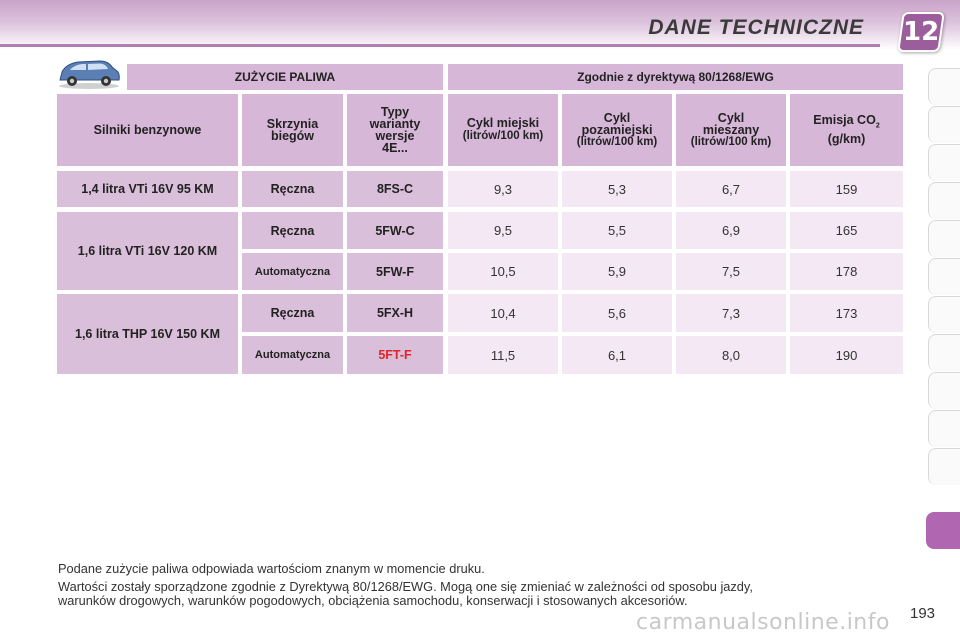 This screenshot has width=960, height=640. Describe the element at coordinates (731, 142) in the screenshot. I see `col-header-mixed-unit: (litrów/100 km)` at that location.